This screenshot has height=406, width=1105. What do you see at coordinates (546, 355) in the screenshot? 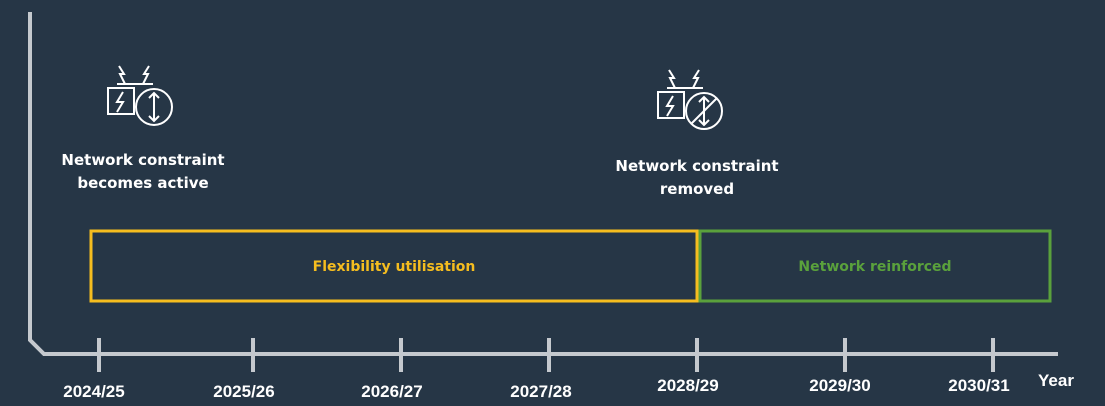
I see `ticks` at bounding box center [546, 355].